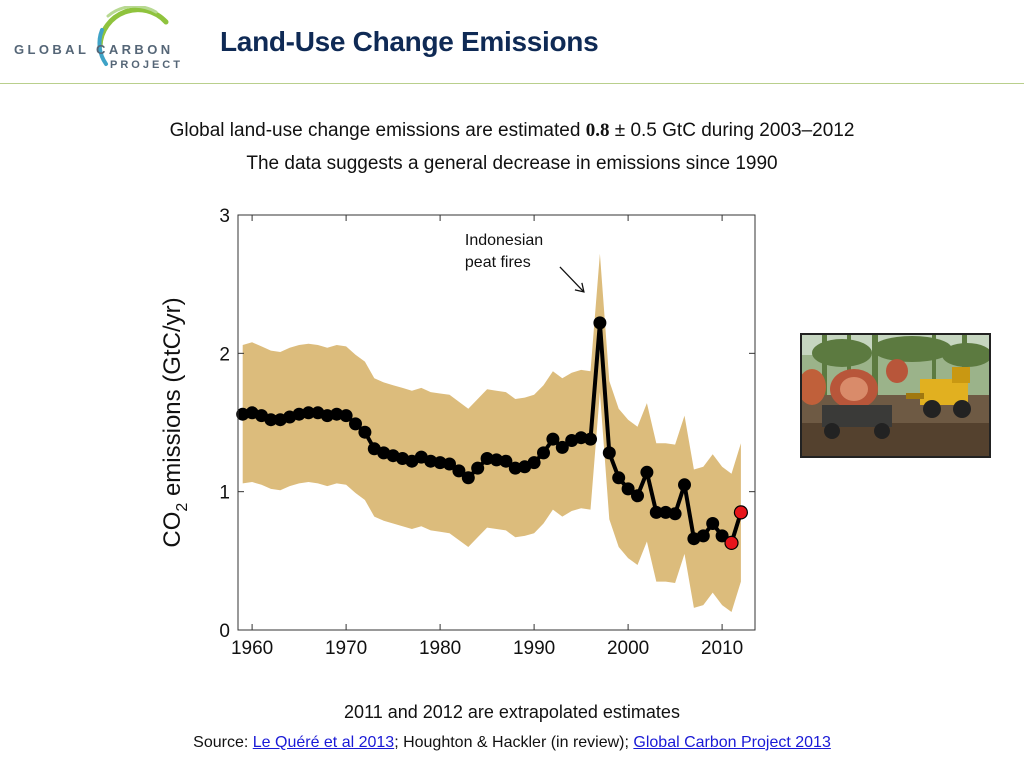 This screenshot has height=768, width=1024. I want to click on source-label: Source:, so click(223, 742).